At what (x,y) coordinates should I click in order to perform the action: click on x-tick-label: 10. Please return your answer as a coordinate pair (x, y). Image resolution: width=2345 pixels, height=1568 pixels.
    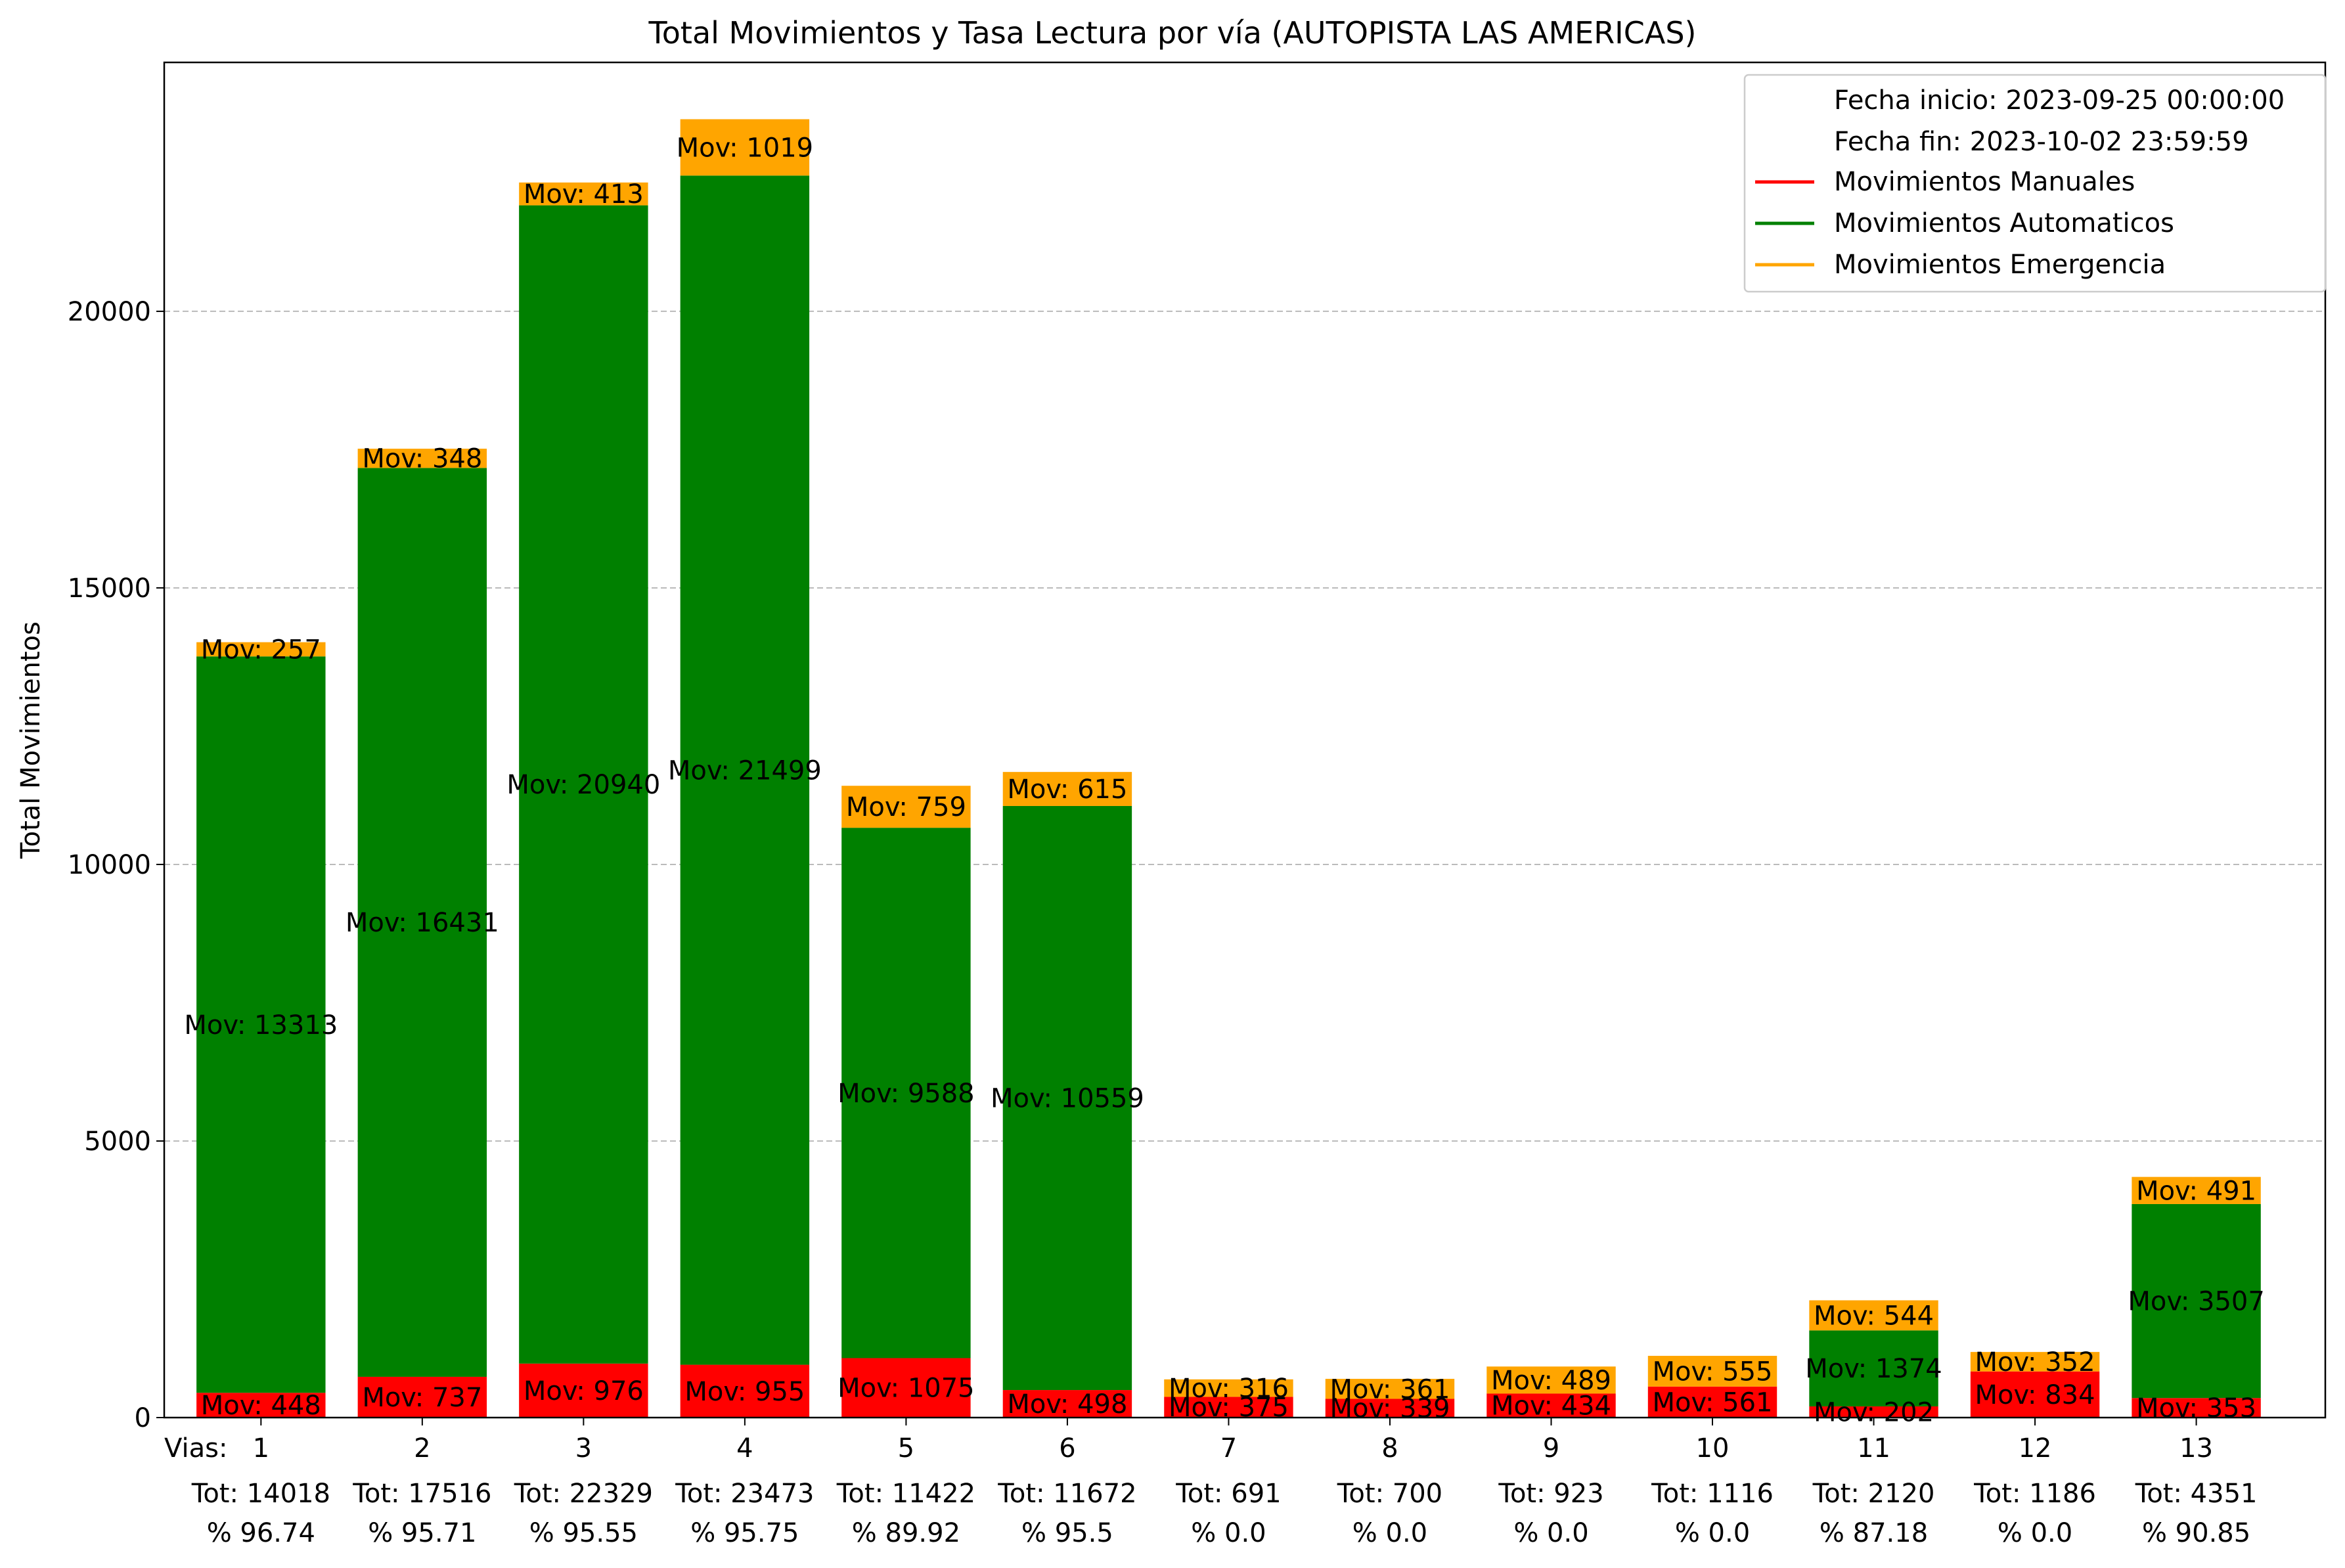
    Looking at the image, I should click on (1713, 1448).